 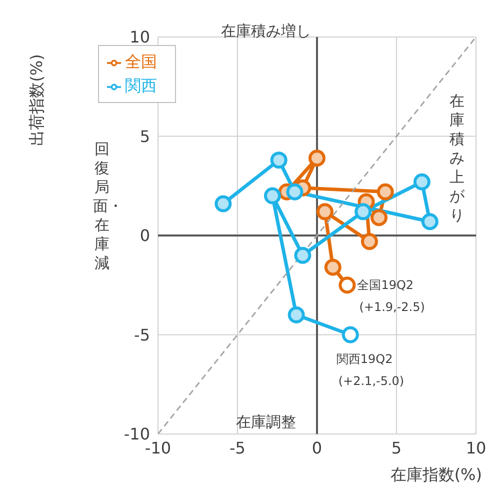 What do you see at coordinates (145, 136) in the screenshot?
I see `y-tick-label: 5` at bounding box center [145, 136].